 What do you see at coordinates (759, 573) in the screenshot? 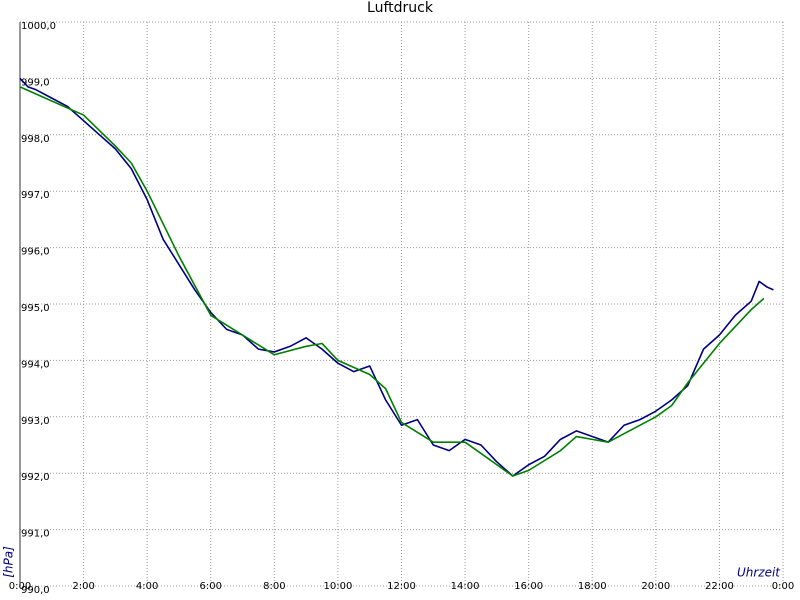
I see `x-axis-label: Uhrzeit` at bounding box center [759, 573].